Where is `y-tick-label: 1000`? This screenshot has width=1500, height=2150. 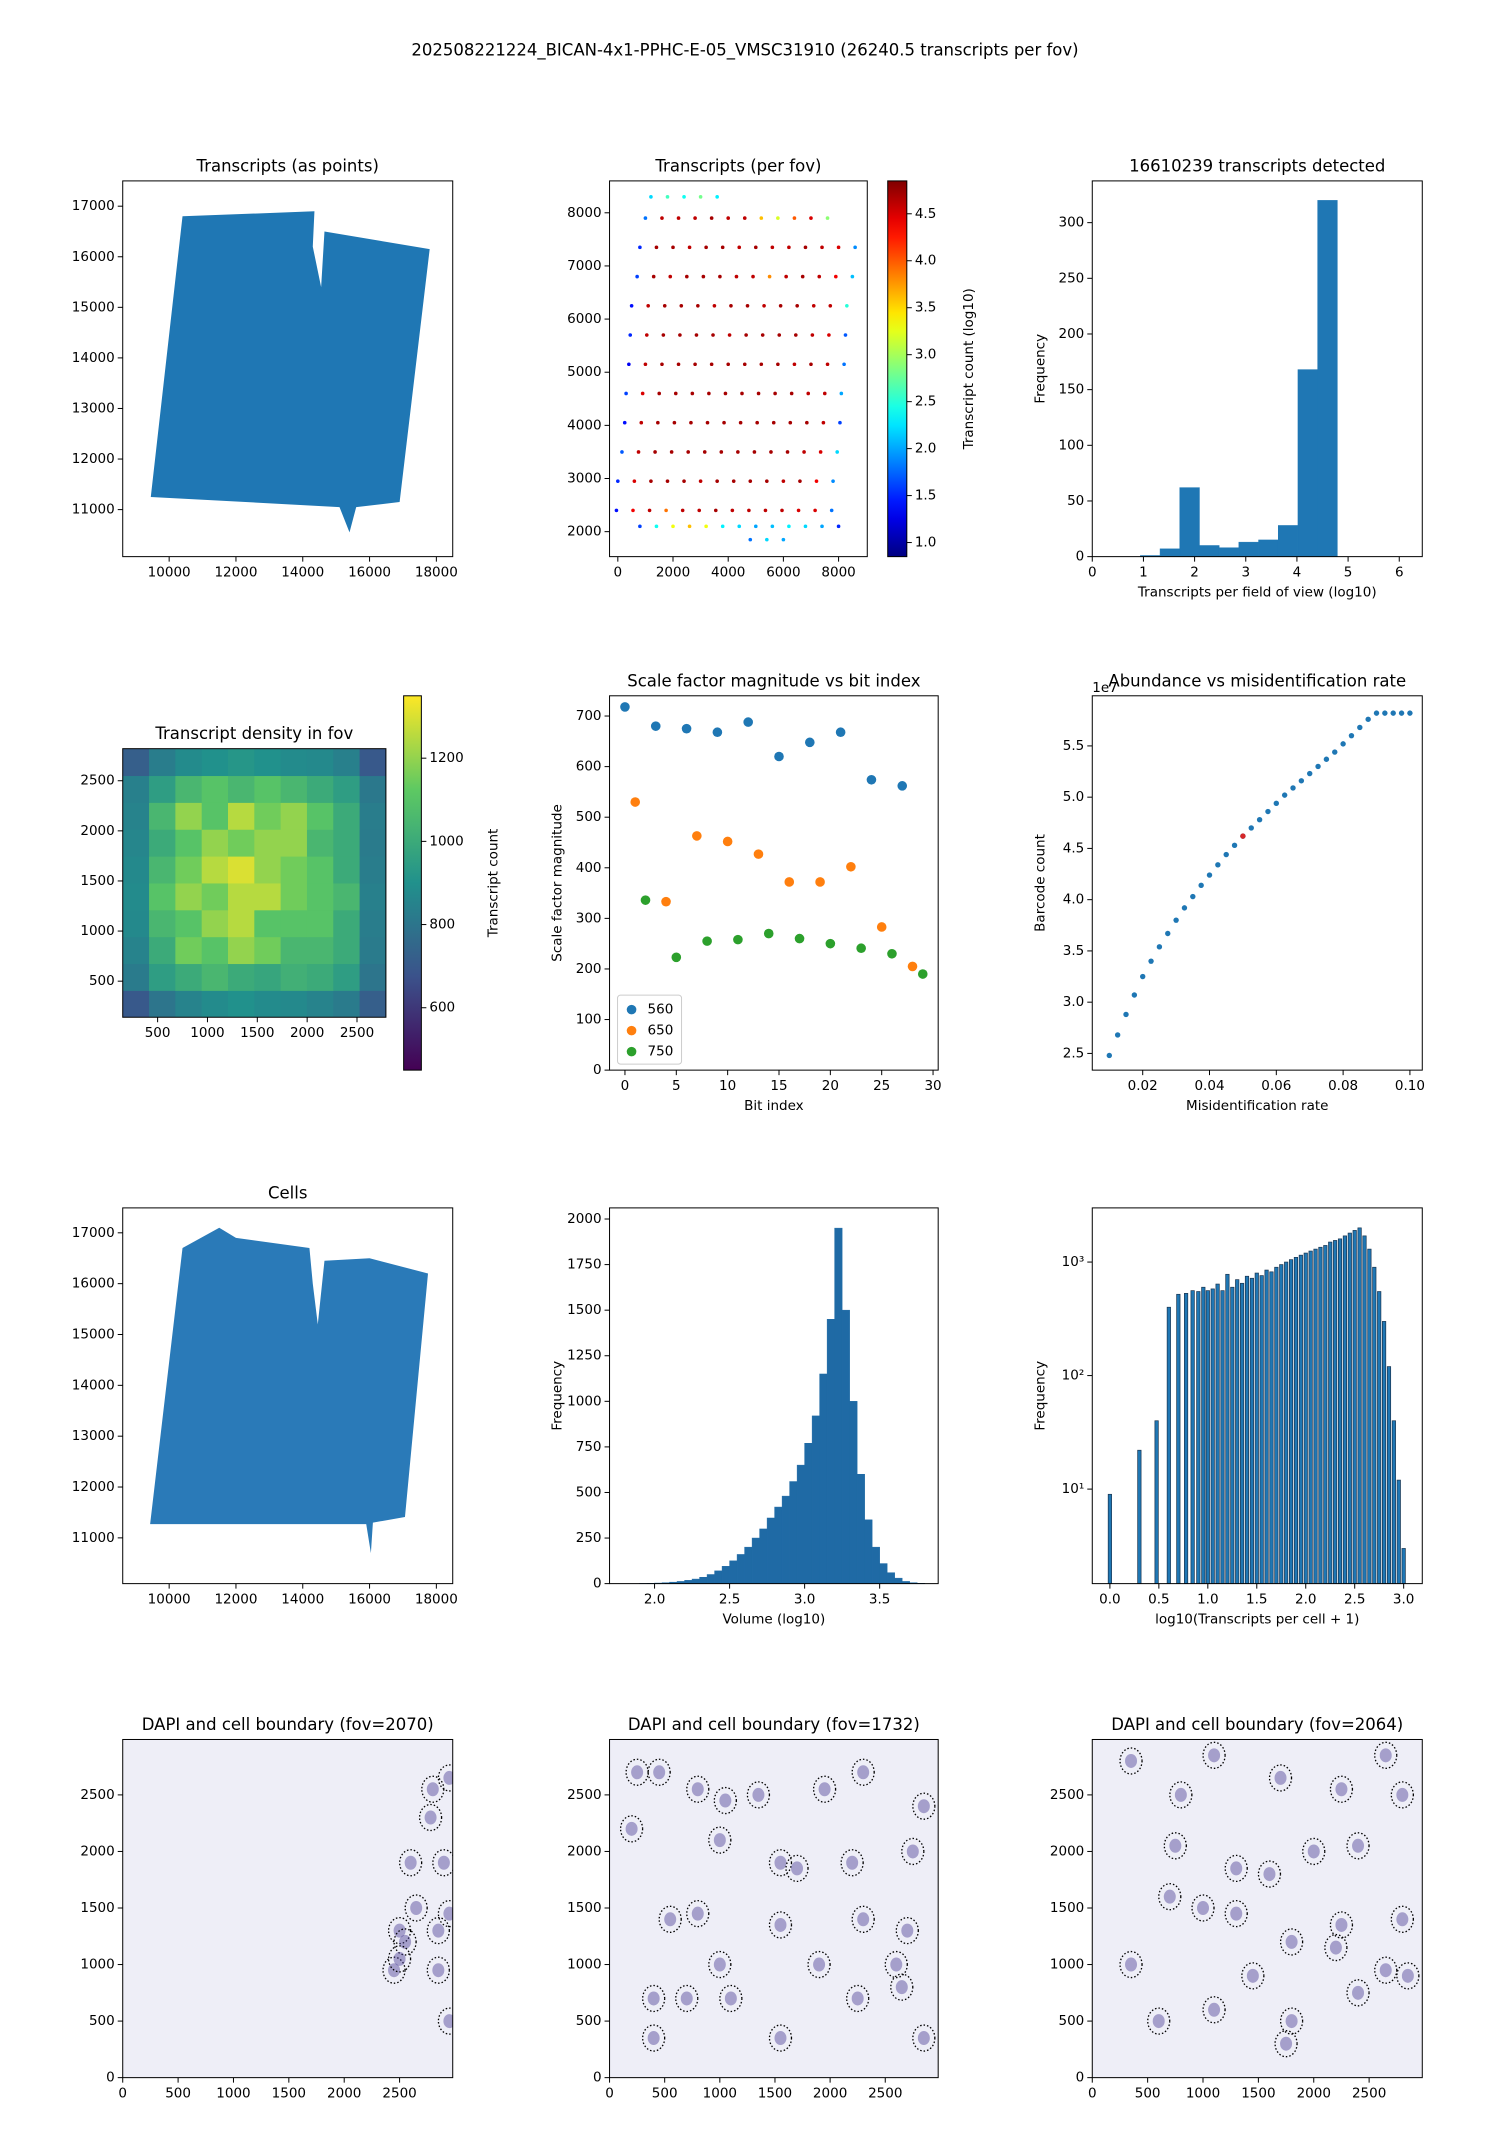 y-tick-label: 1000 is located at coordinates (97, 931).